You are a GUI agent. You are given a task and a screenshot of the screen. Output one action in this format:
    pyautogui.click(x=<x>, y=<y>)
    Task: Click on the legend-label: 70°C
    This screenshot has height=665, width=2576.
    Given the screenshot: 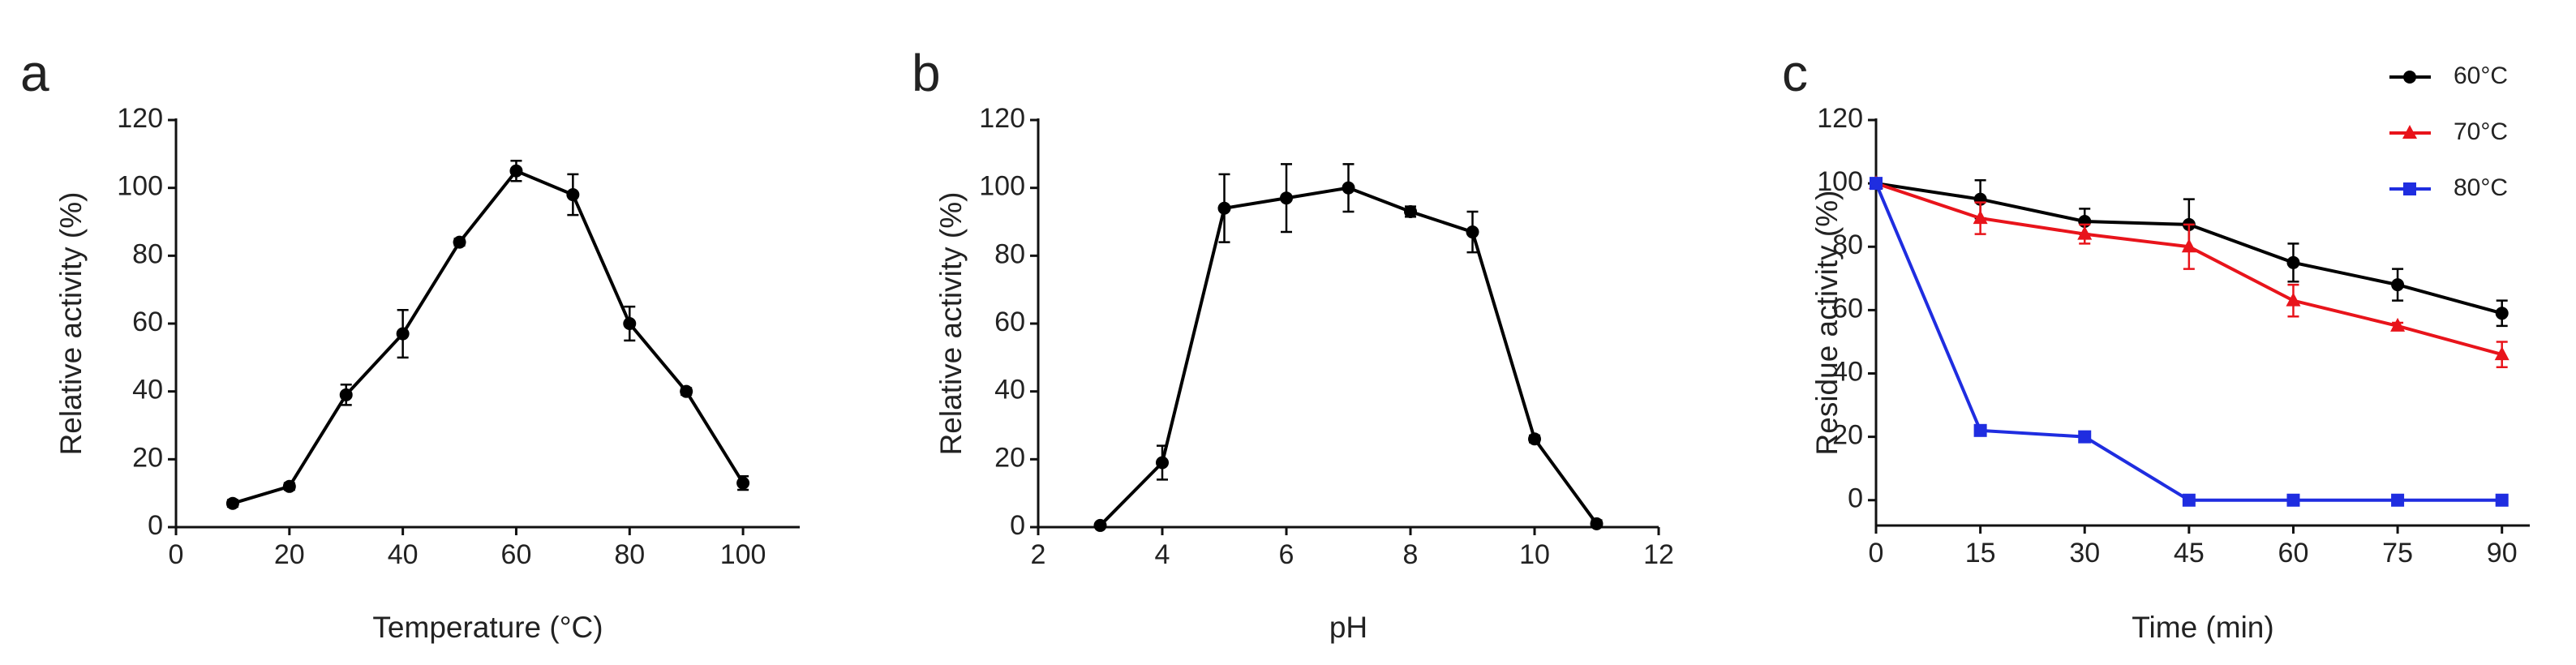 What is the action you would take?
    pyautogui.click(x=2481, y=131)
    